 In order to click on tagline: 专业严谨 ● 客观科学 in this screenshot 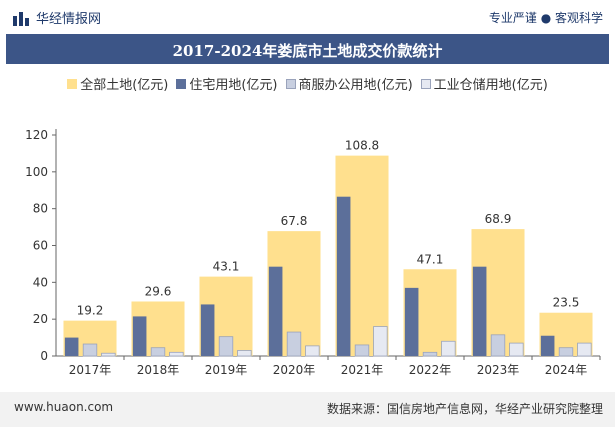, I will do `click(545, 18)`.